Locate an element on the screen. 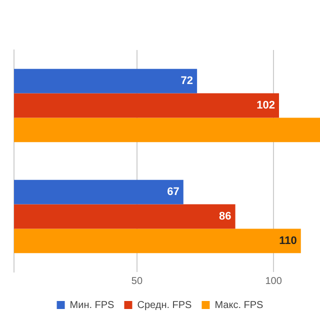 The width and height of the screenshot is (320, 320). data-label: 110 is located at coordinates (288, 240).